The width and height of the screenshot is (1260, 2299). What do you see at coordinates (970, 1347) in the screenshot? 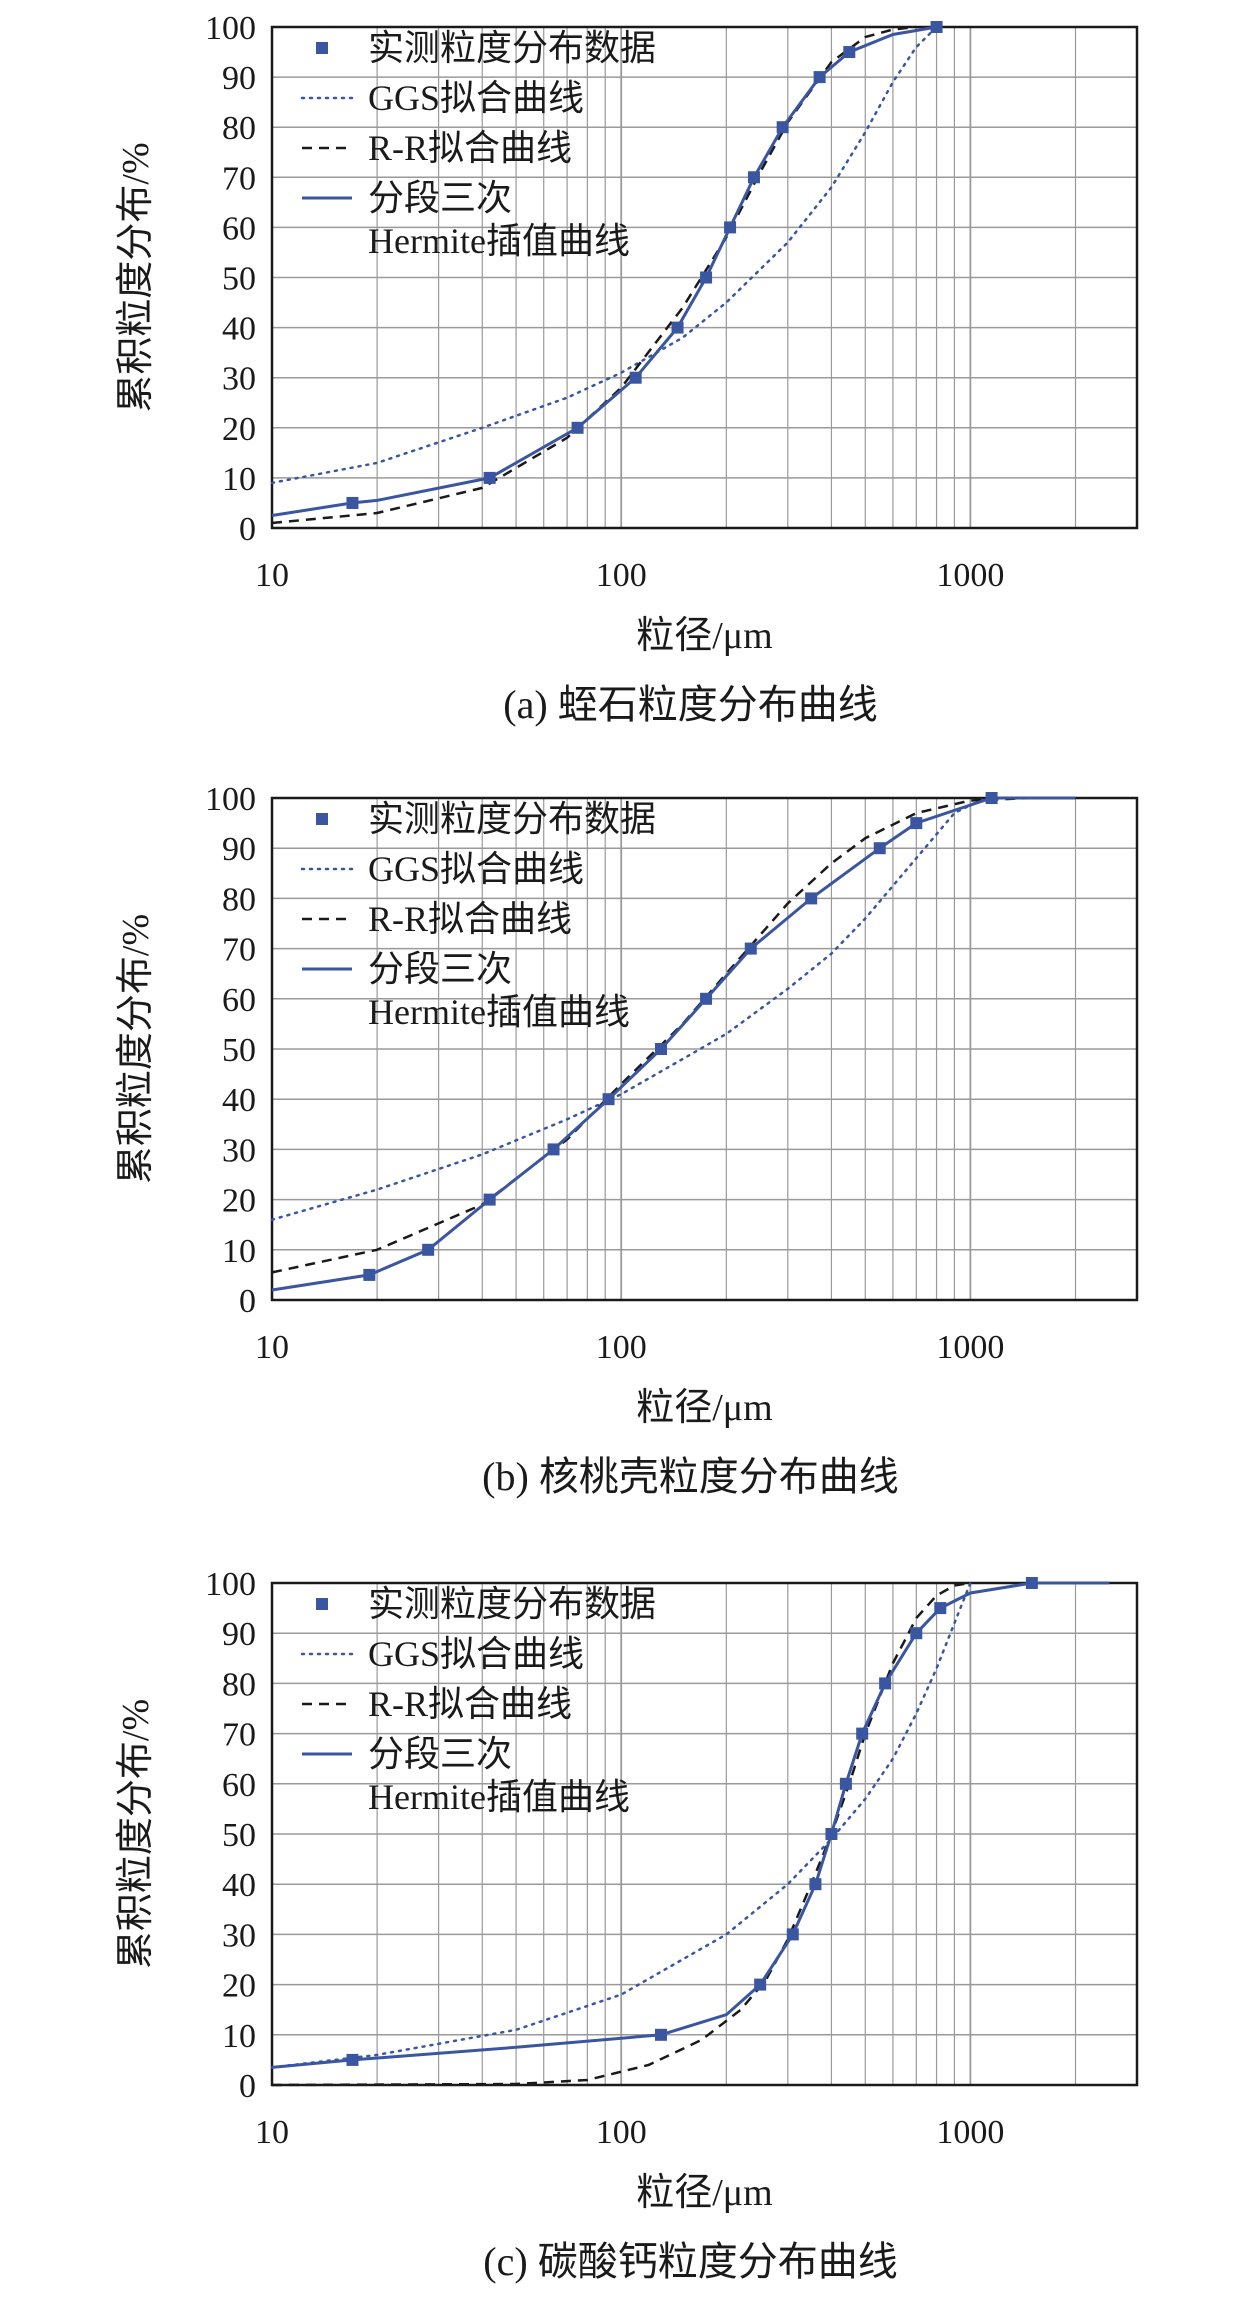
I see `x-tick-label: 1000` at bounding box center [970, 1347].